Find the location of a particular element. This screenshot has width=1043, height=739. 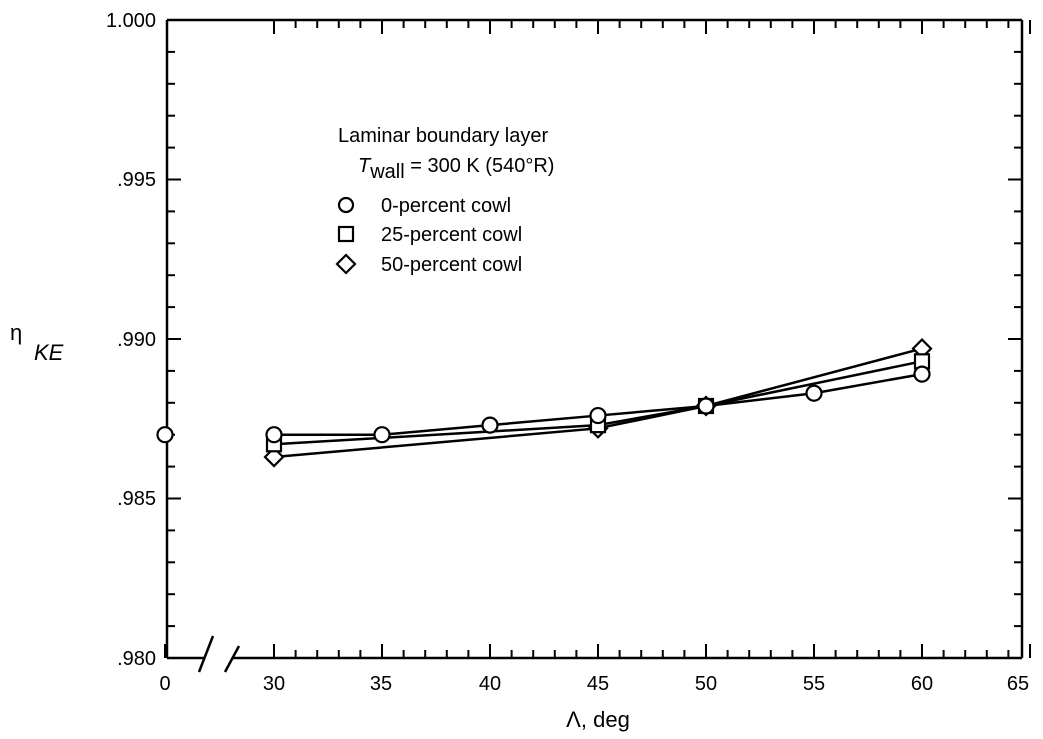

point-0-percent-cowl-x50 is located at coordinates (706, 406).